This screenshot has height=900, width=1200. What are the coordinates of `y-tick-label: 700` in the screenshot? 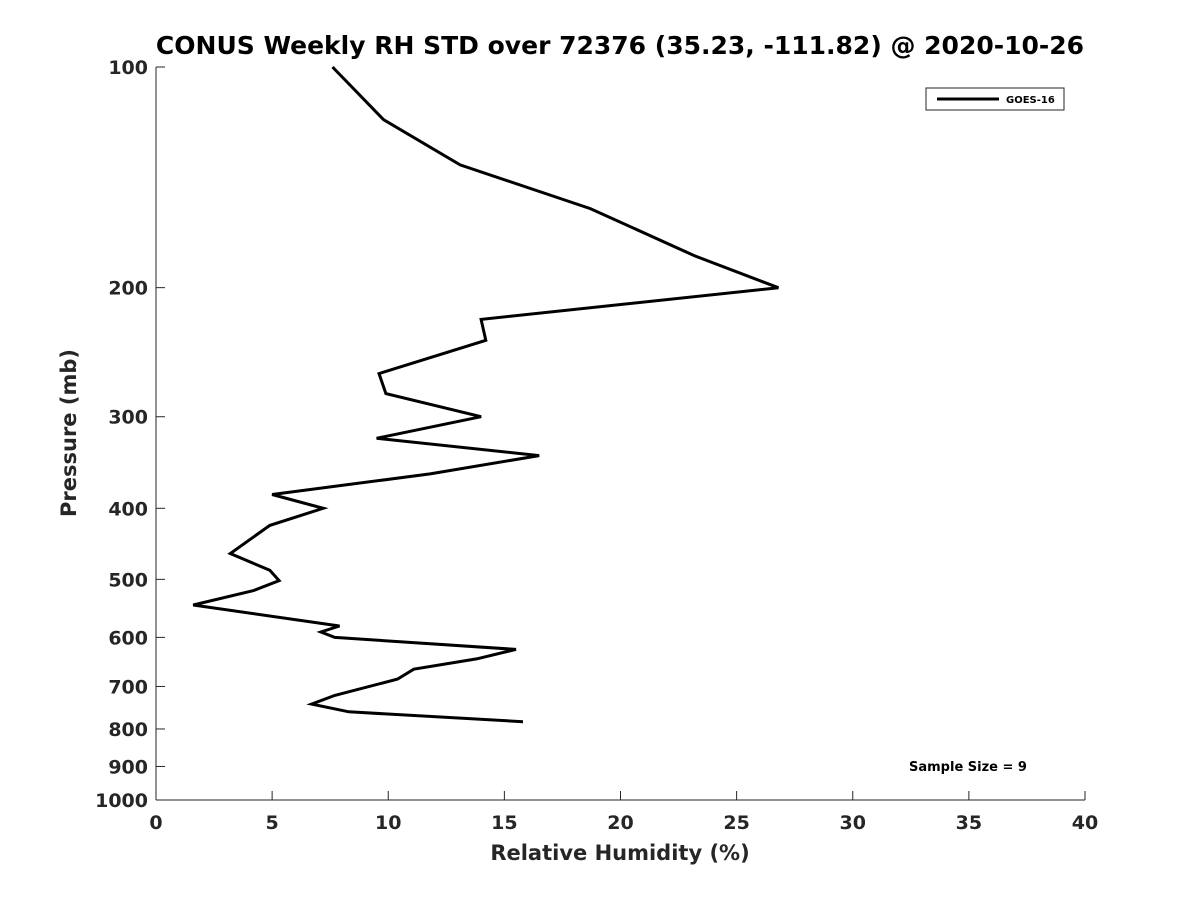 It's located at (128, 687).